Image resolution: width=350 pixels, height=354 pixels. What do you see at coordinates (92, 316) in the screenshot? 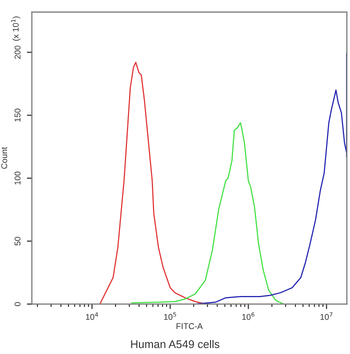
I see `x-tick-label: 10$^{4}$` at bounding box center [92, 316].